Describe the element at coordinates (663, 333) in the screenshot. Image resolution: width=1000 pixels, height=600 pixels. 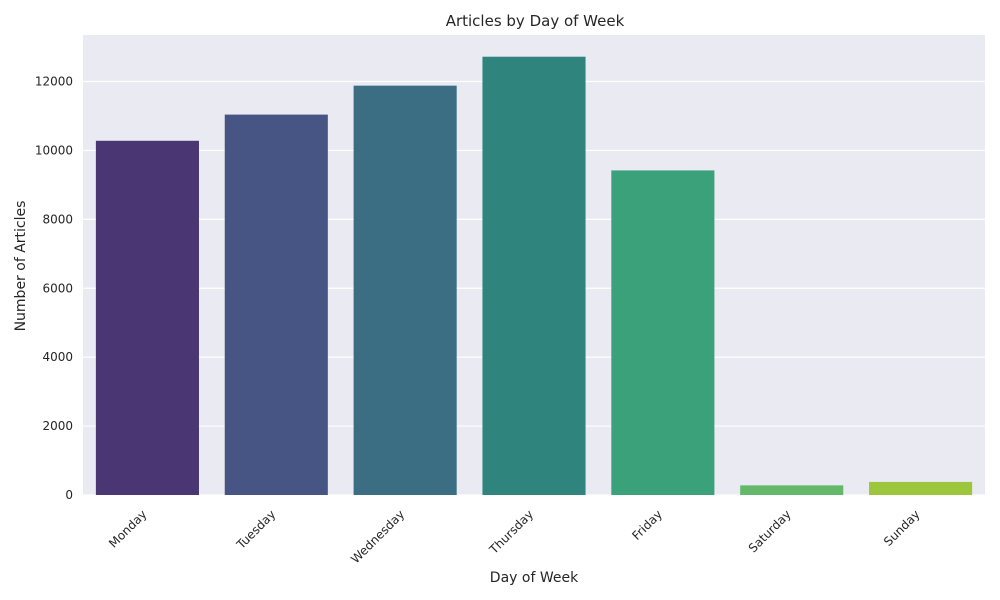
I see `bar-friday` at that location.